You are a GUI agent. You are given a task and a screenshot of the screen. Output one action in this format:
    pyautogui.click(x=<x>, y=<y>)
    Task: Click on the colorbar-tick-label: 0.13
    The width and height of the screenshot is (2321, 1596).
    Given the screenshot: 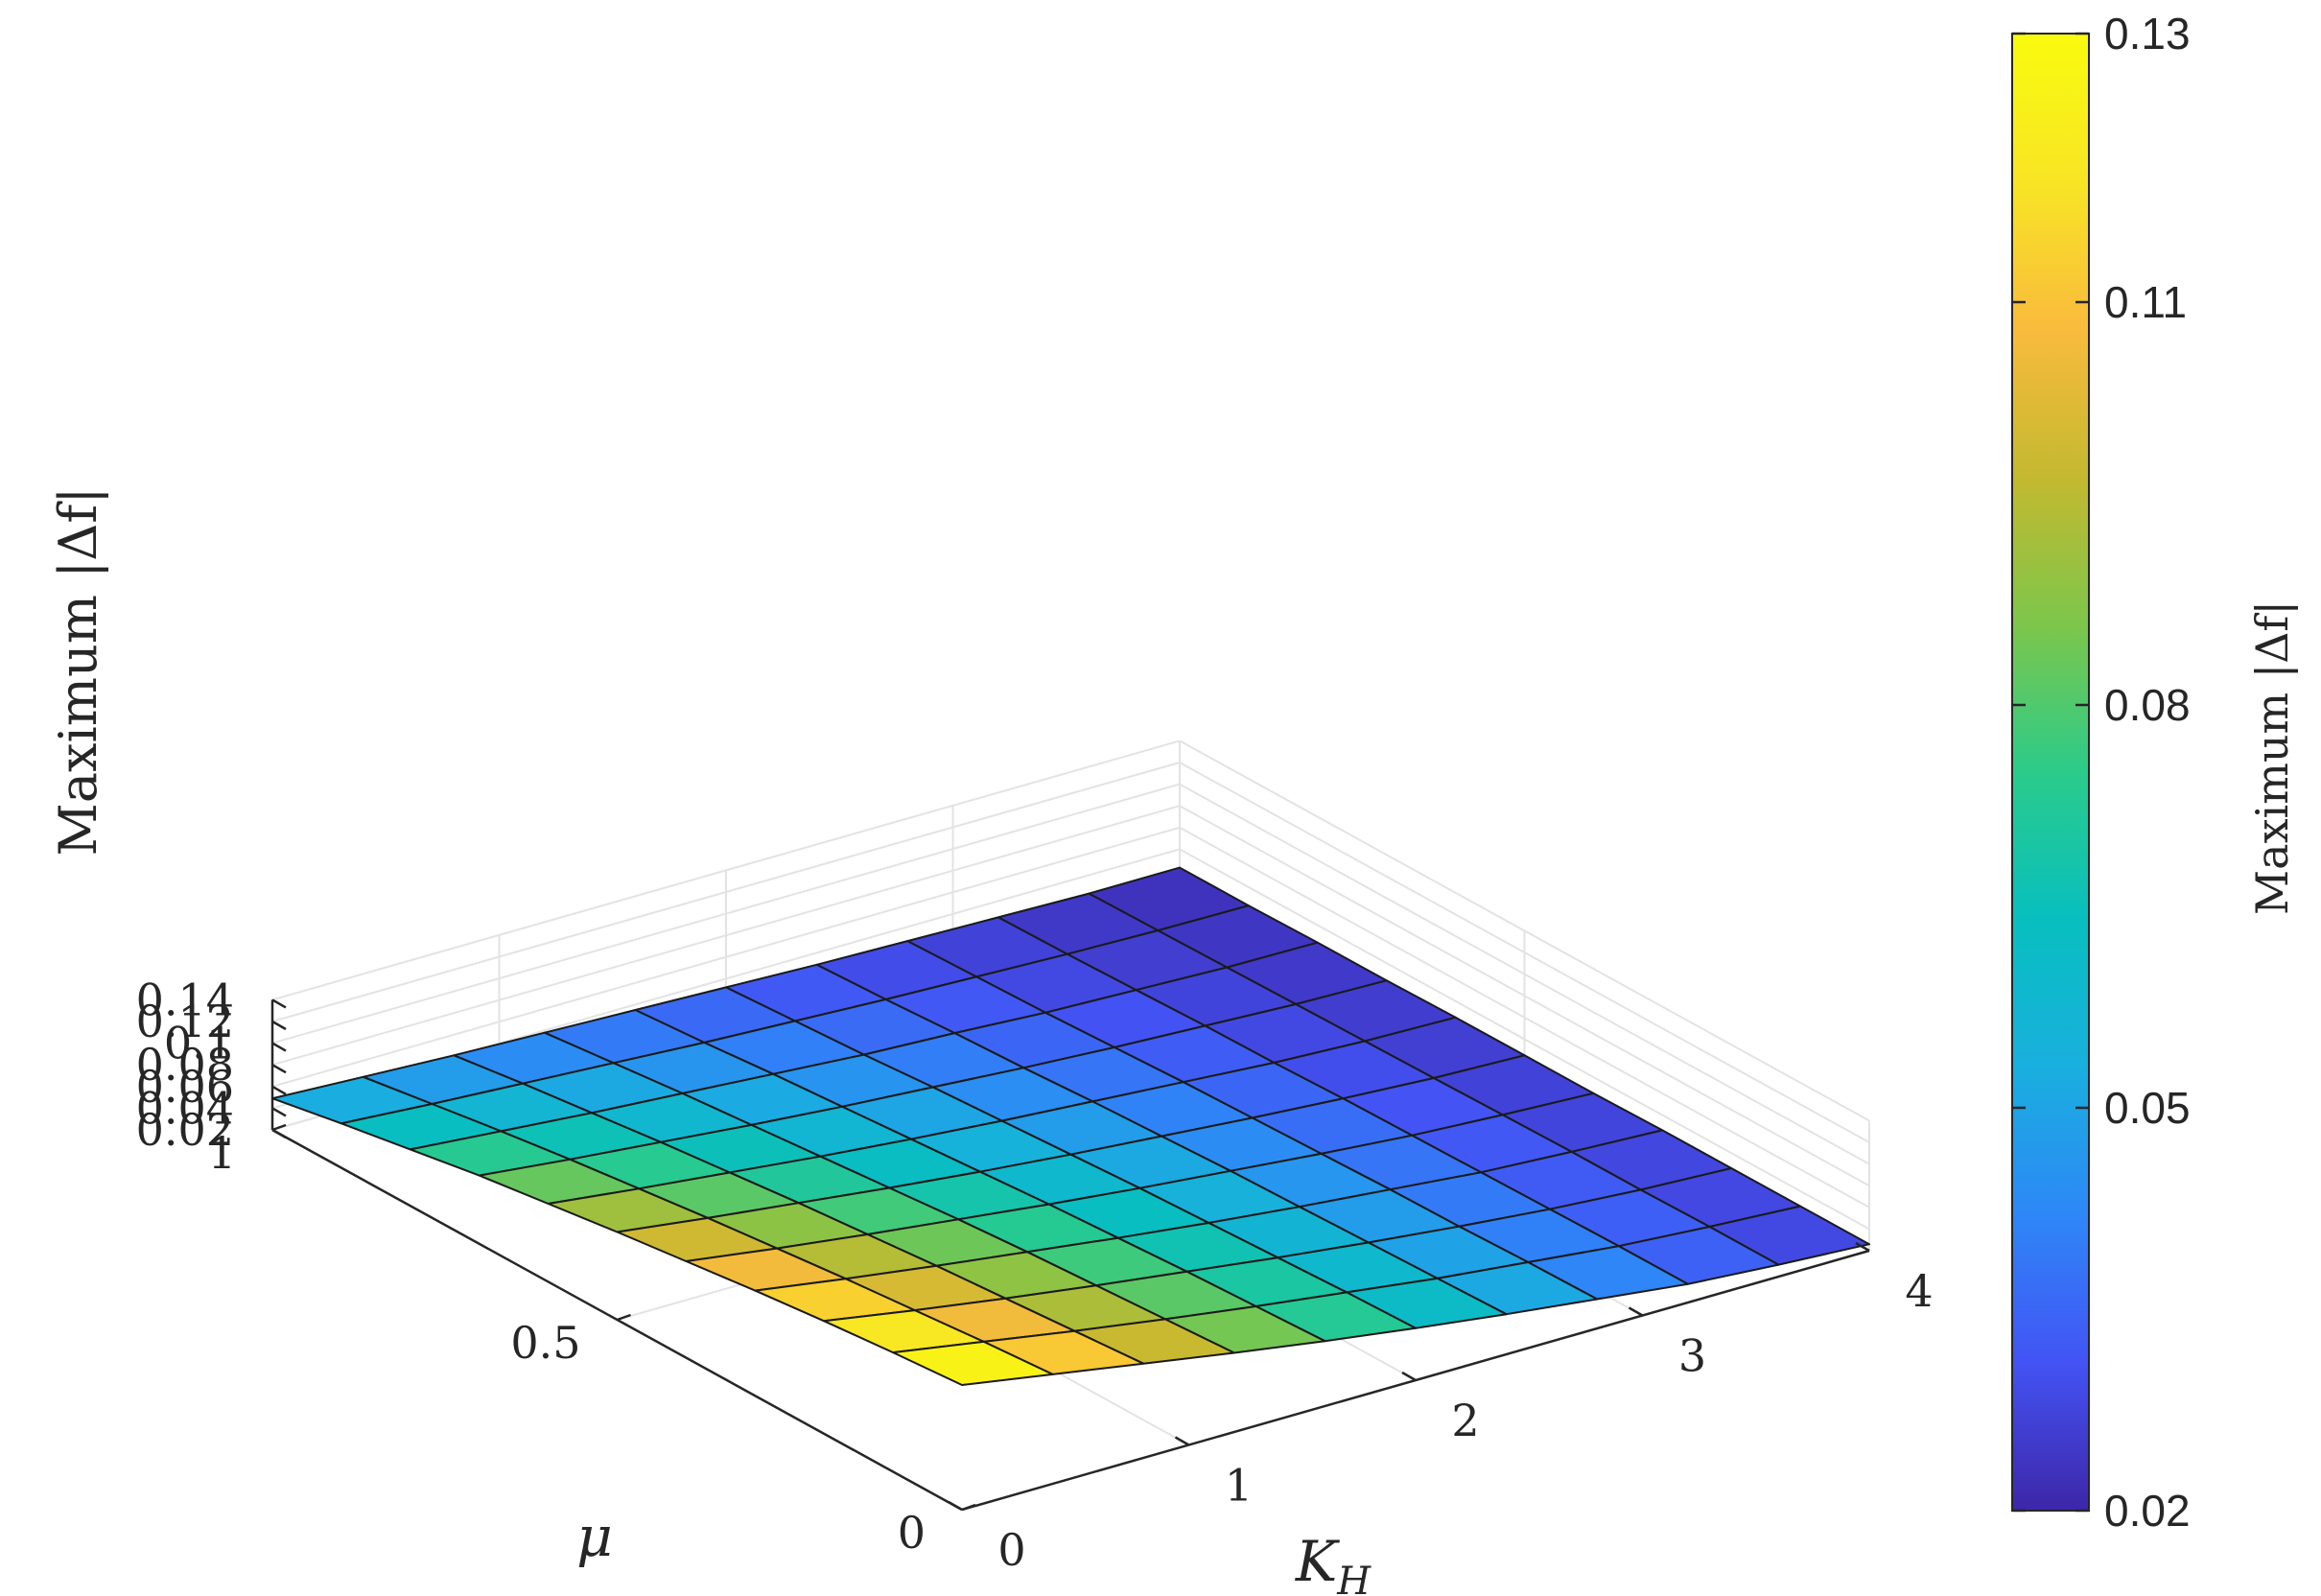 What is the action you would take?
    pyautogui.click(x=2147, y=34)
    